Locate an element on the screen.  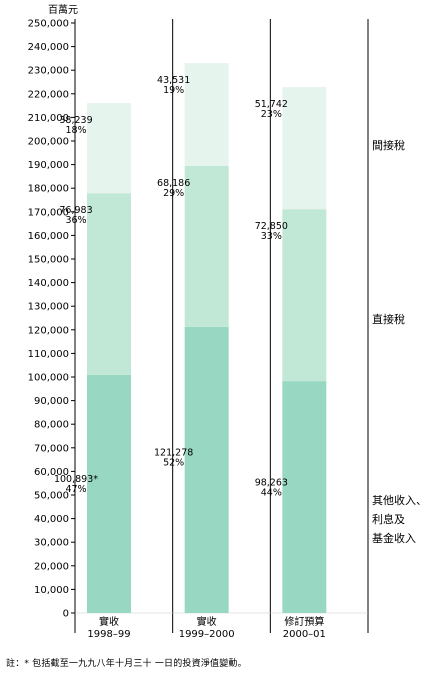
y-tick-label: 130,000 is located at coordinates (48, 307).